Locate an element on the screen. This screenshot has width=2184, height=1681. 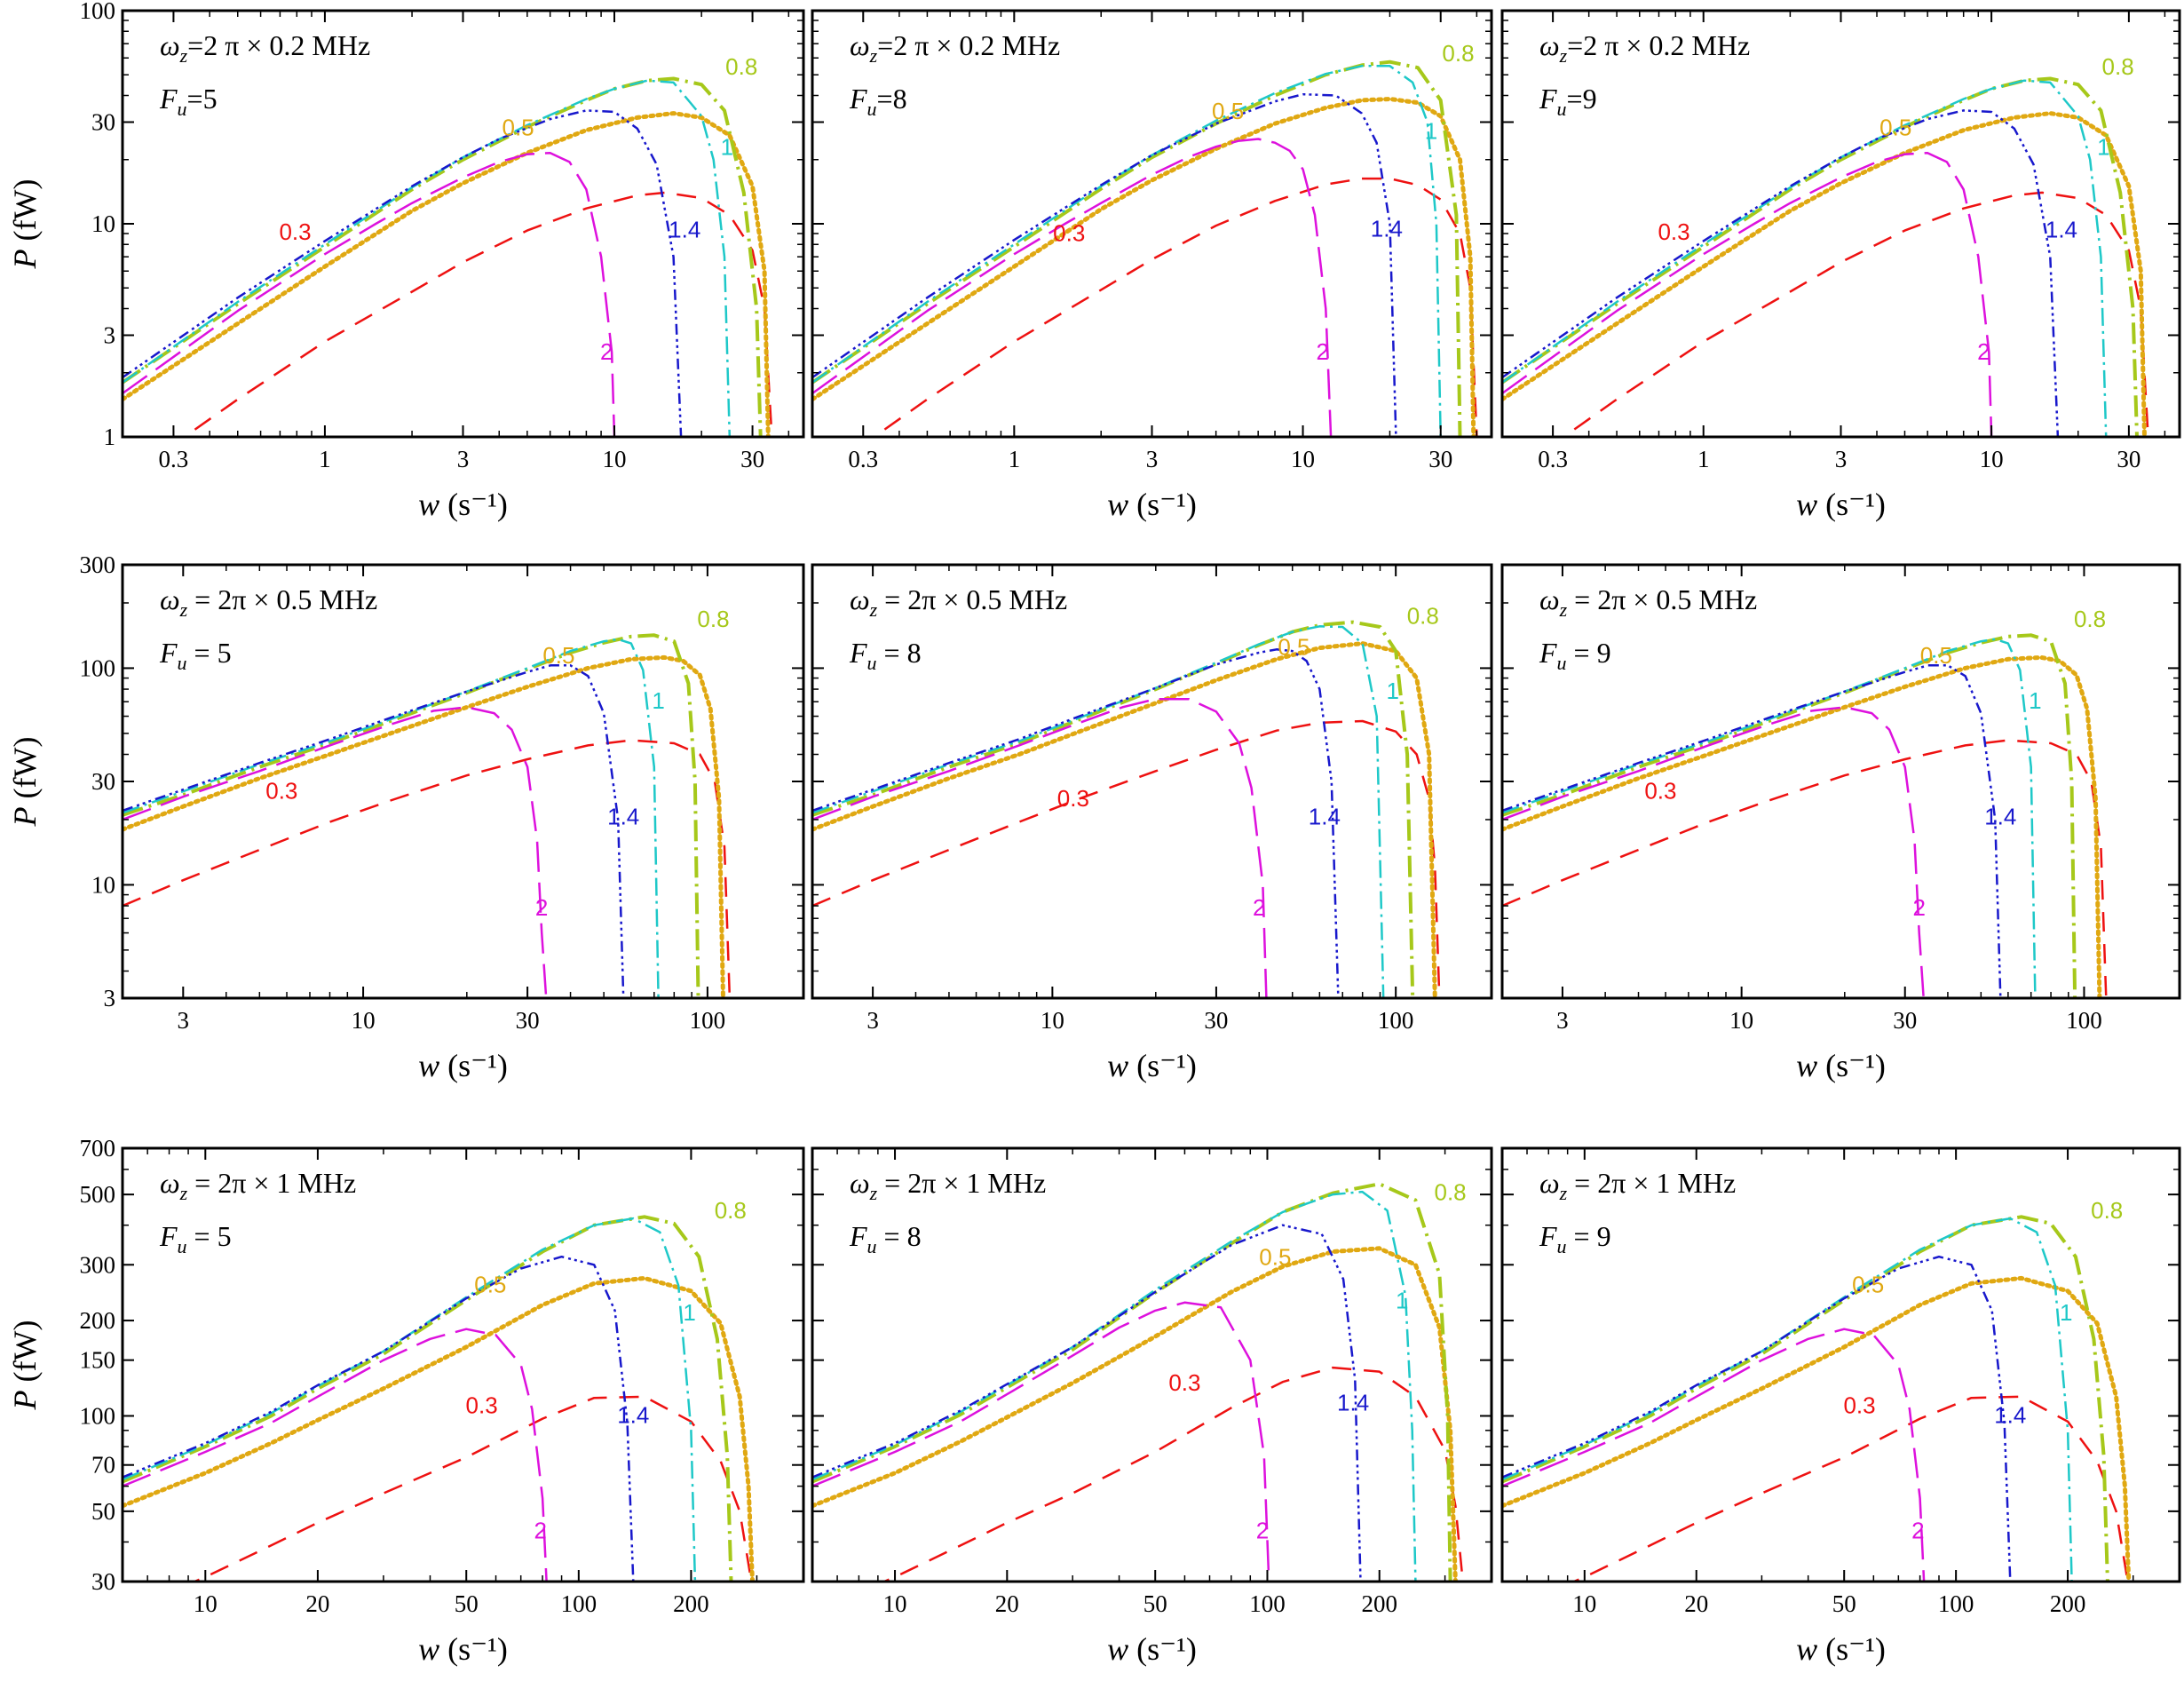
annotation-fu: Fu=9 is located at coordinates (1568, 101).